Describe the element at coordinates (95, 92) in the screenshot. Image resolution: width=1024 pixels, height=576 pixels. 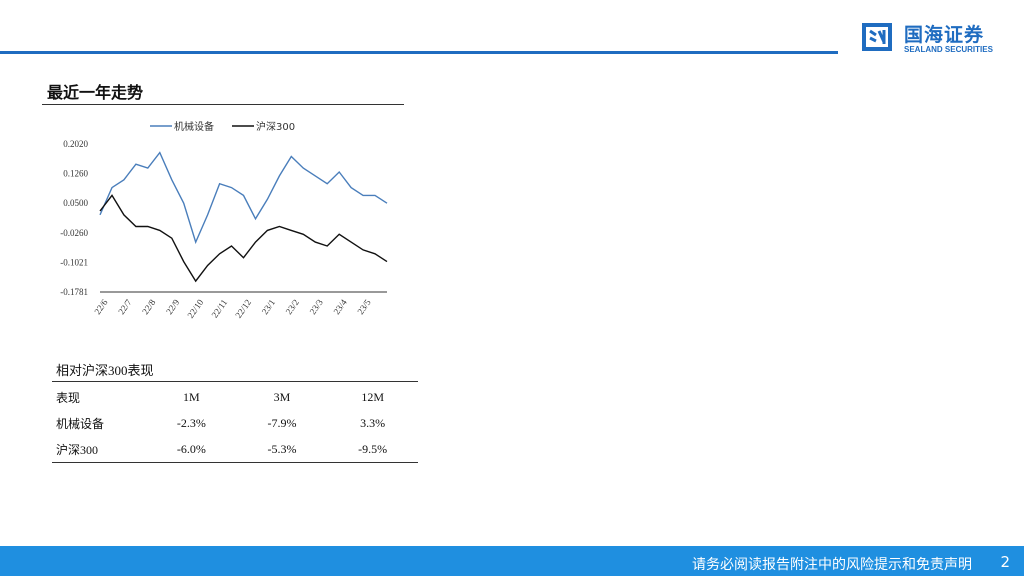
I see `section-title: 最近一年走势` at that location.